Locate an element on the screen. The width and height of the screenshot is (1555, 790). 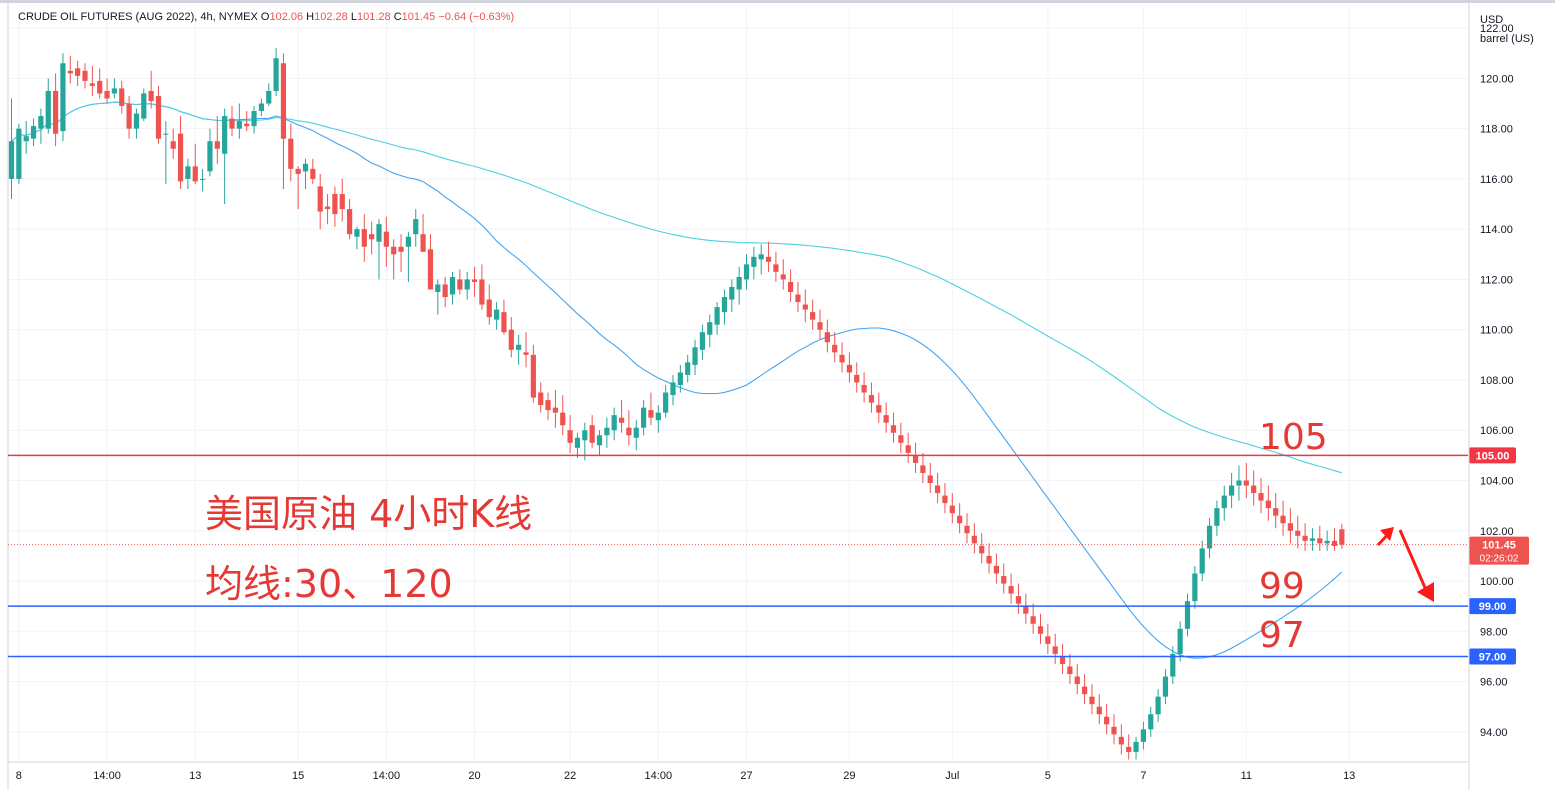
price-tick-label: 106.00 is located at coordinates (1497, 431).